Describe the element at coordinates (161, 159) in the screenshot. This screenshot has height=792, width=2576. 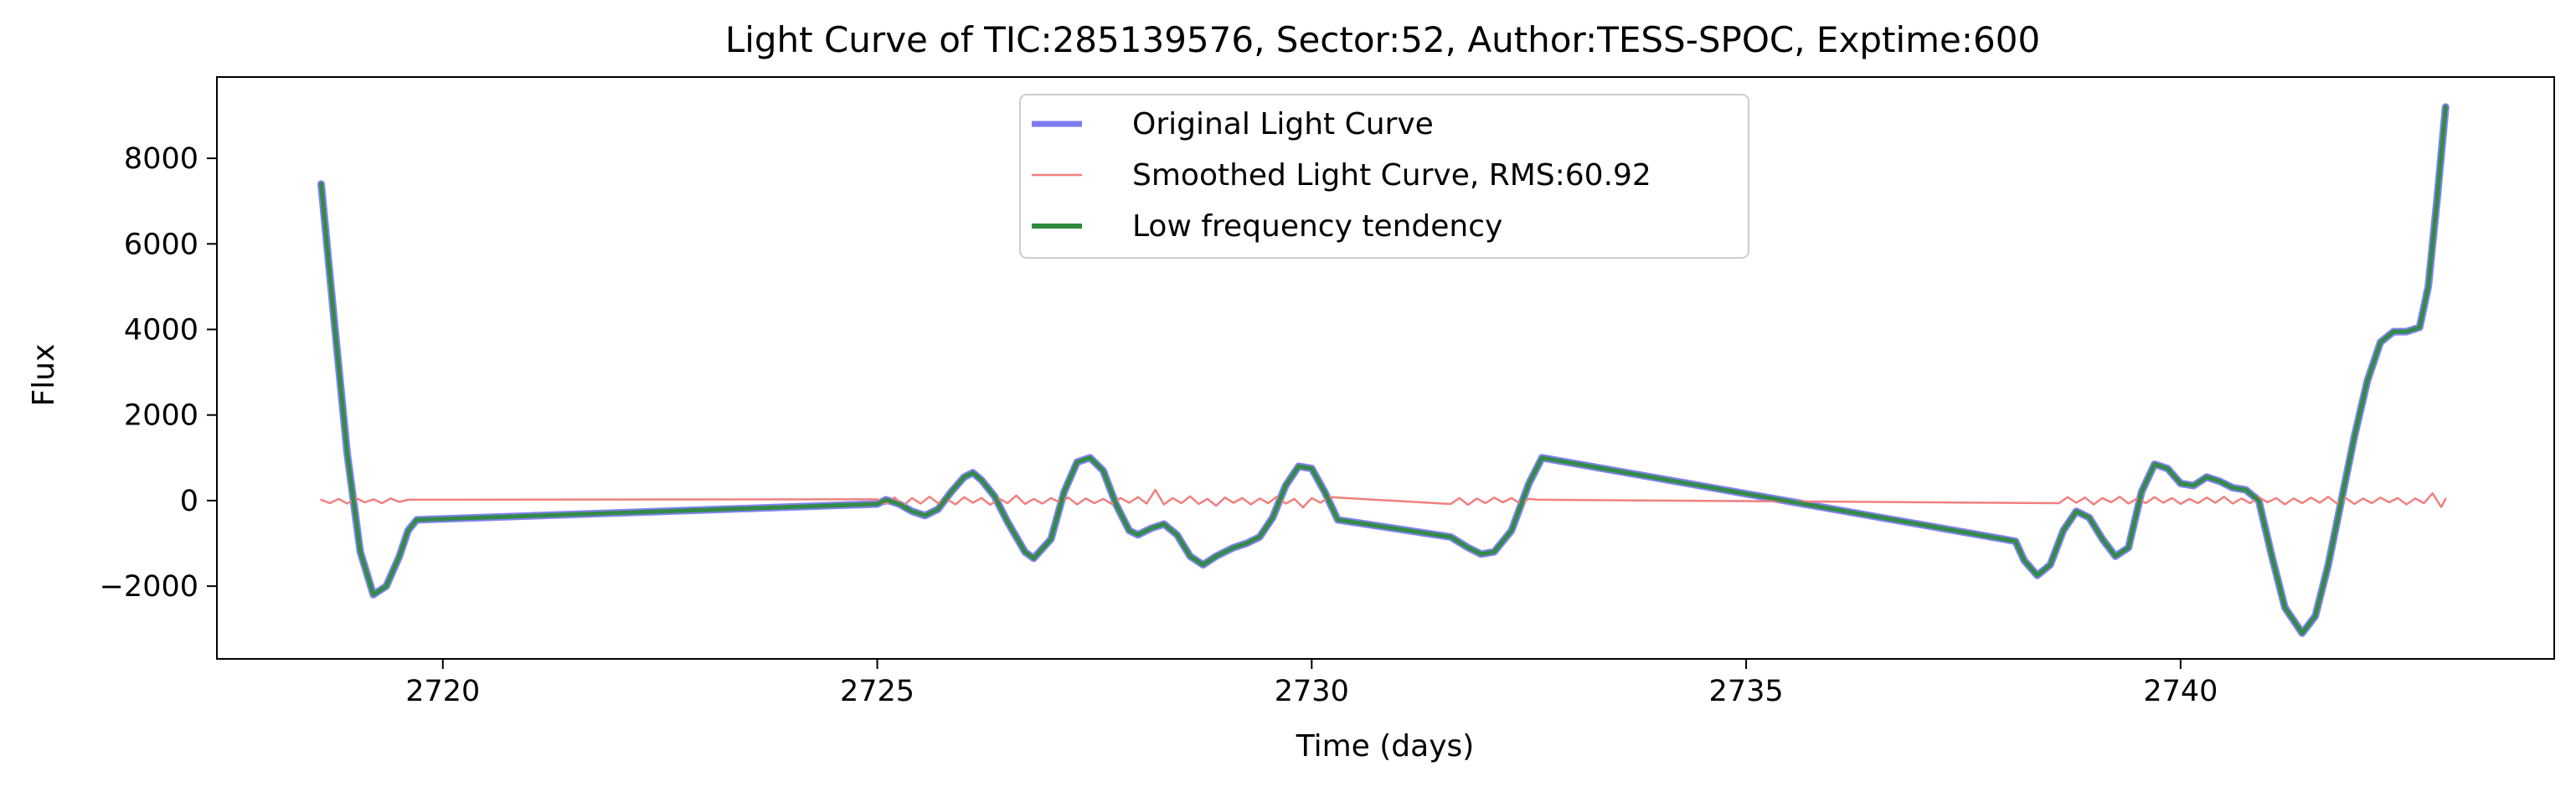
I see `y-tick-label: 8000` at that location.